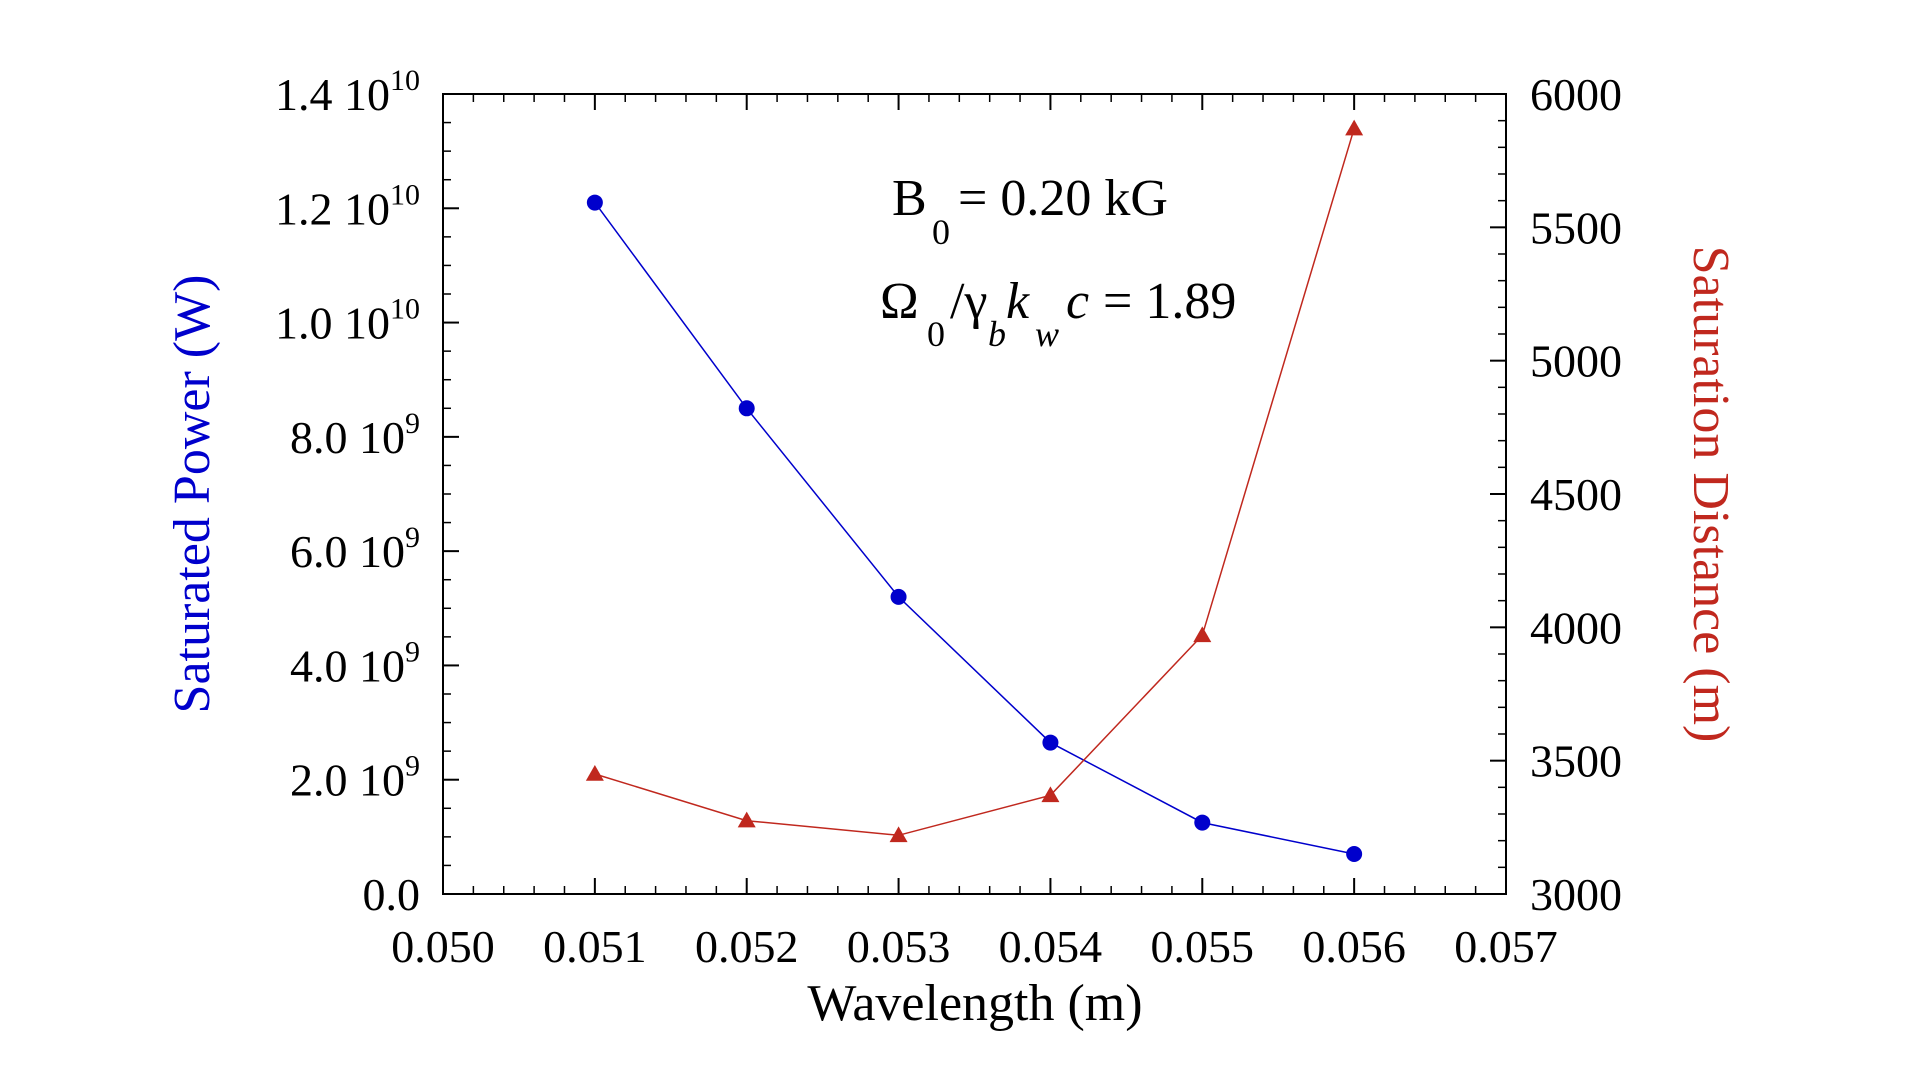 The width and height of the screenshot is (1920, 1080). What do you see at coordinates (347, 780) in the screenshot?
I see `left-tick-mantissa: 2.0 10` at bounding box center [347, 780].